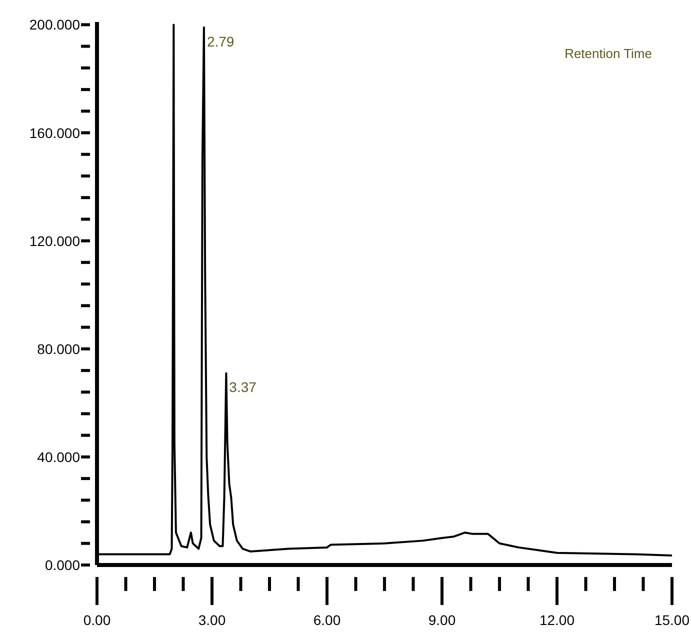 This screenshot has height=634, width=691. What do you see at coordinates (62, 565) in the screenshot?
I see `y-tick-label: 0.000` at bounding box center [62, 565].